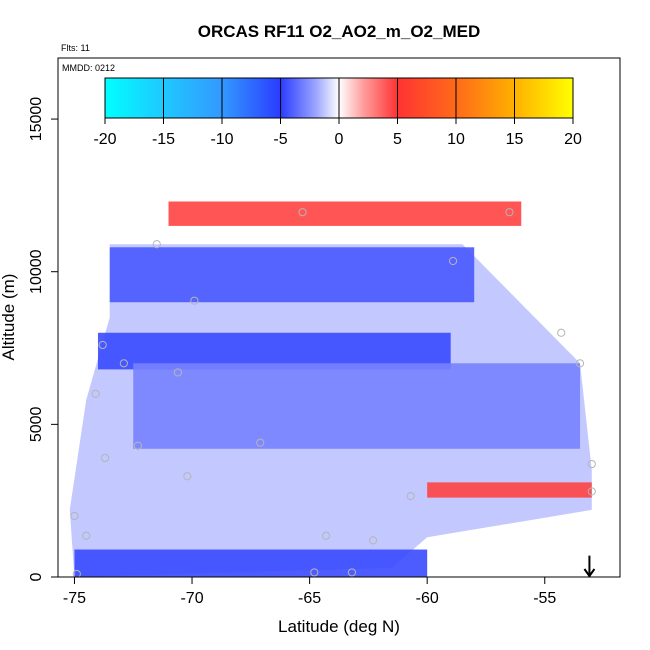 The image size is (650, 650). I want to click on y-tick-label: 10000, so click(36, 271).